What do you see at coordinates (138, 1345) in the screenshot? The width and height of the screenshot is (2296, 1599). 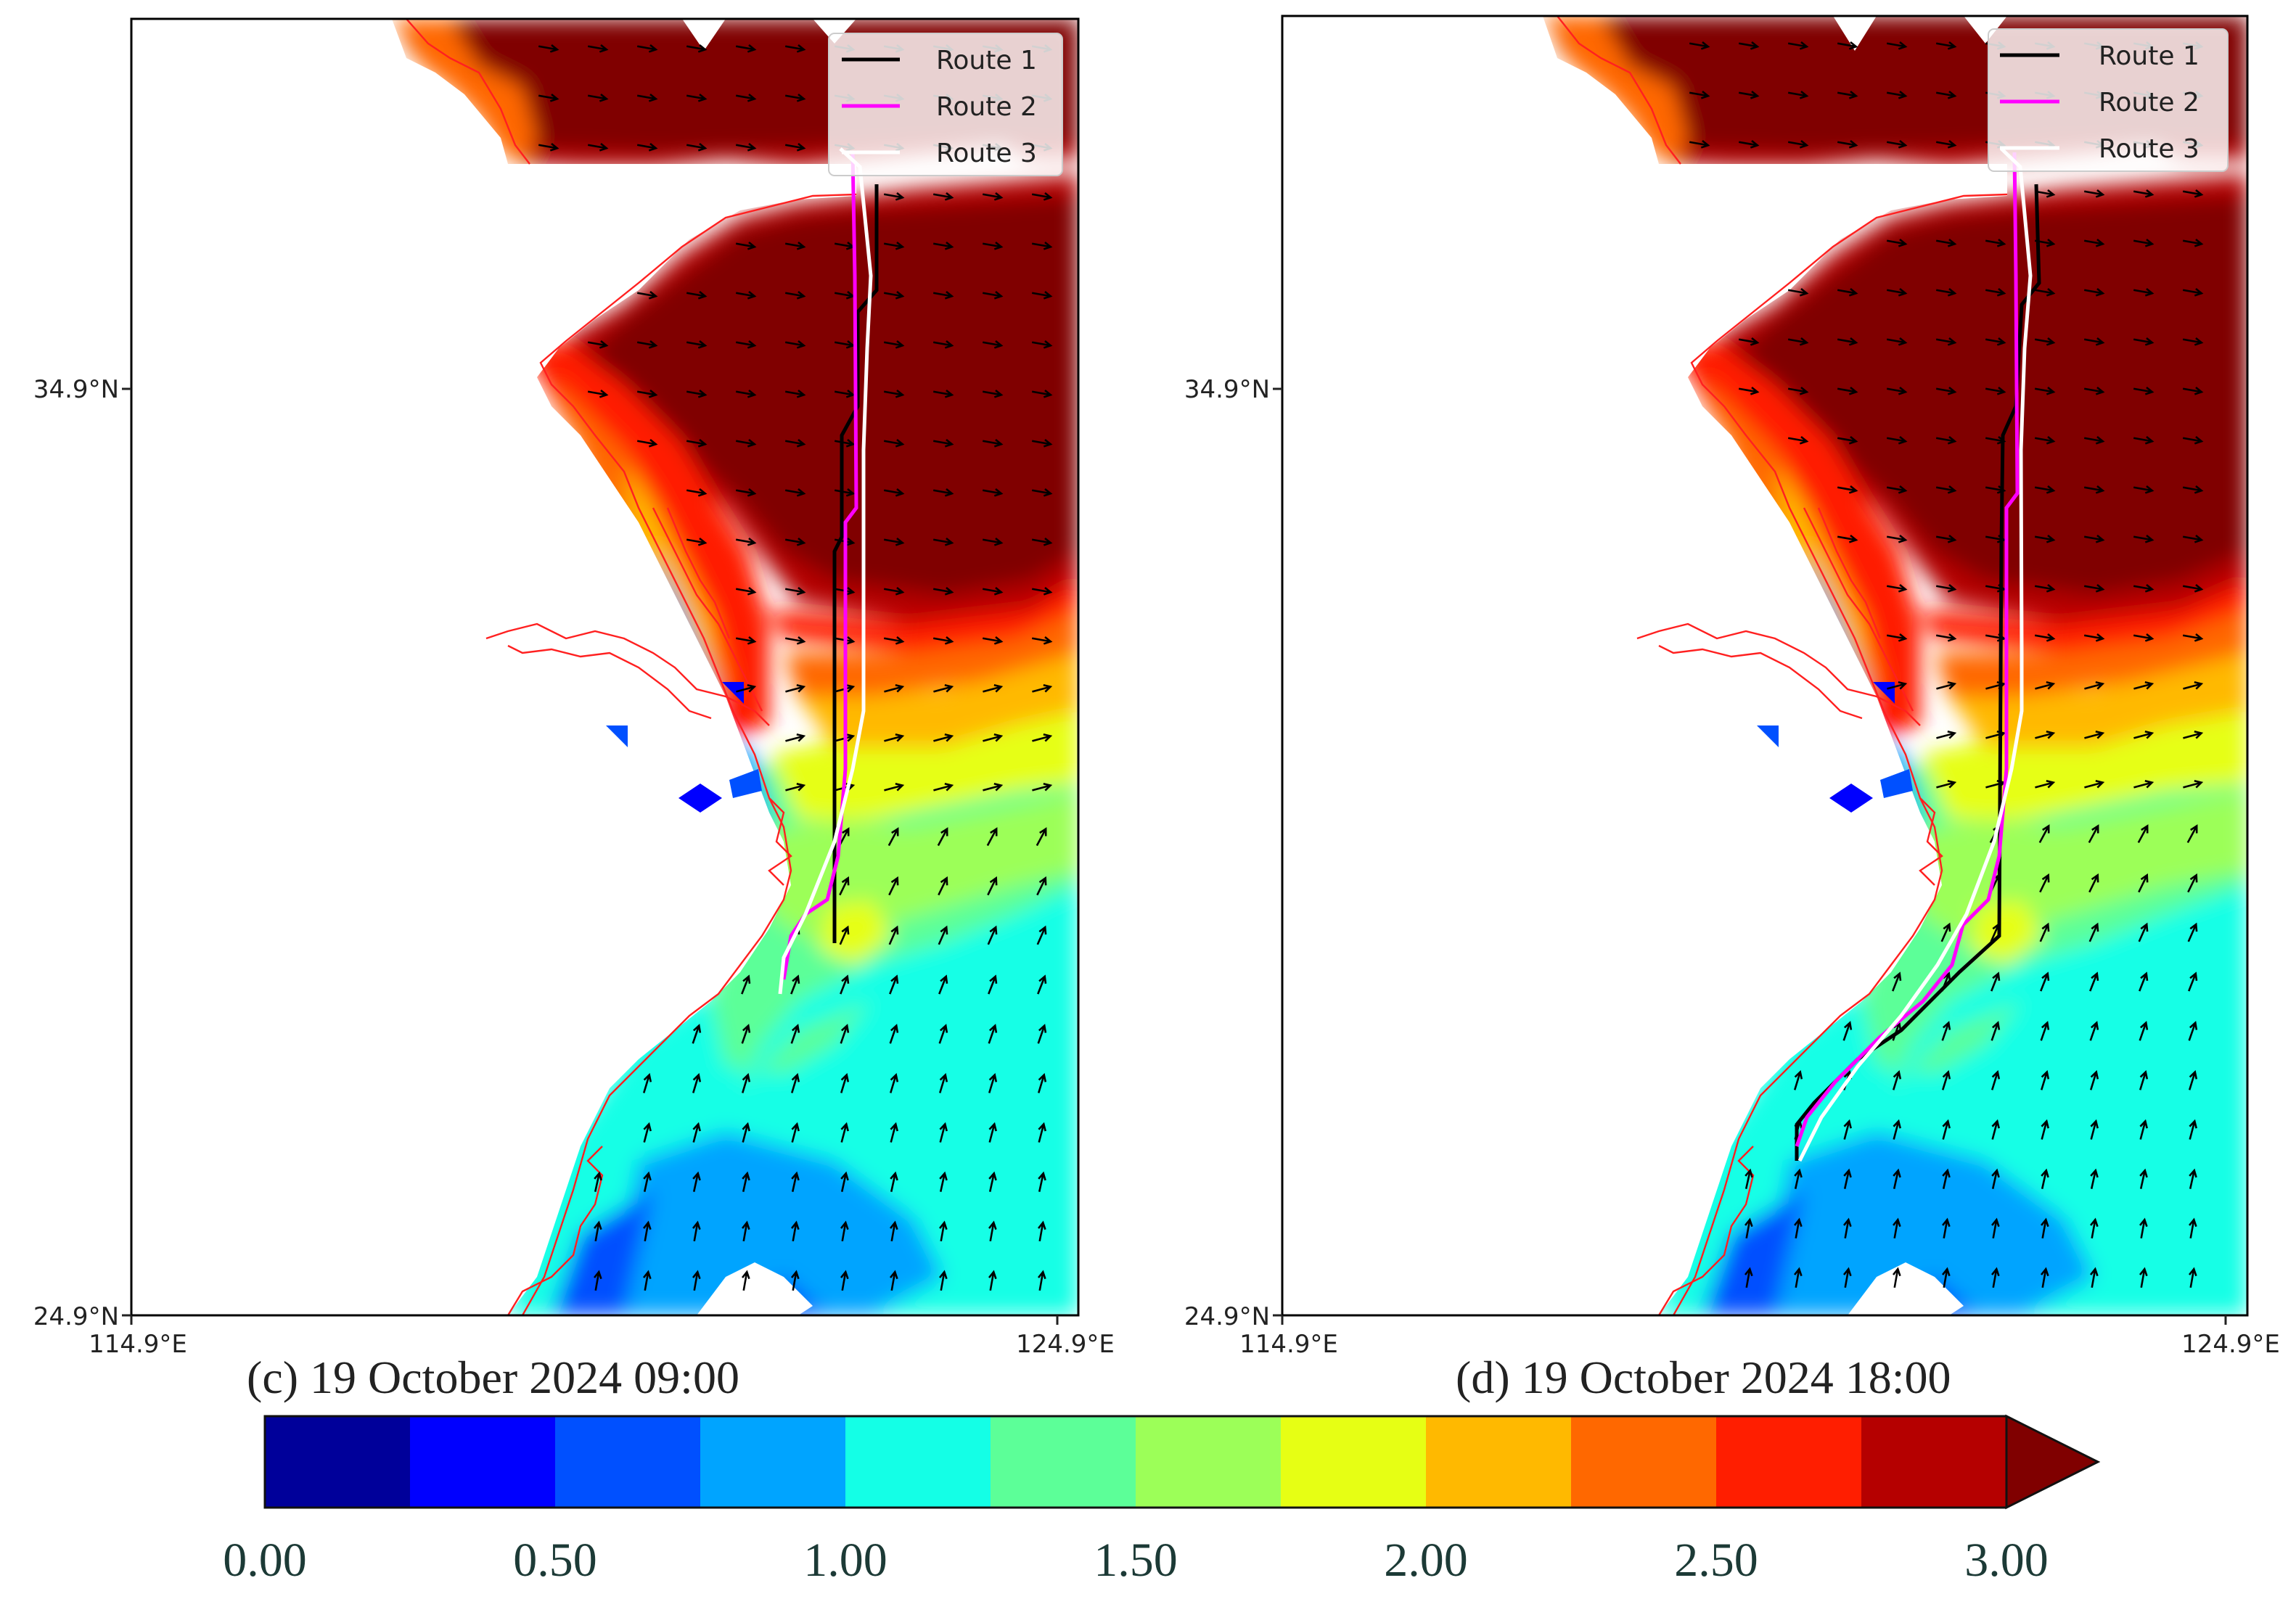 I see `lon-label-left-c: 114.9°E` at bounding box center [138, 1345].